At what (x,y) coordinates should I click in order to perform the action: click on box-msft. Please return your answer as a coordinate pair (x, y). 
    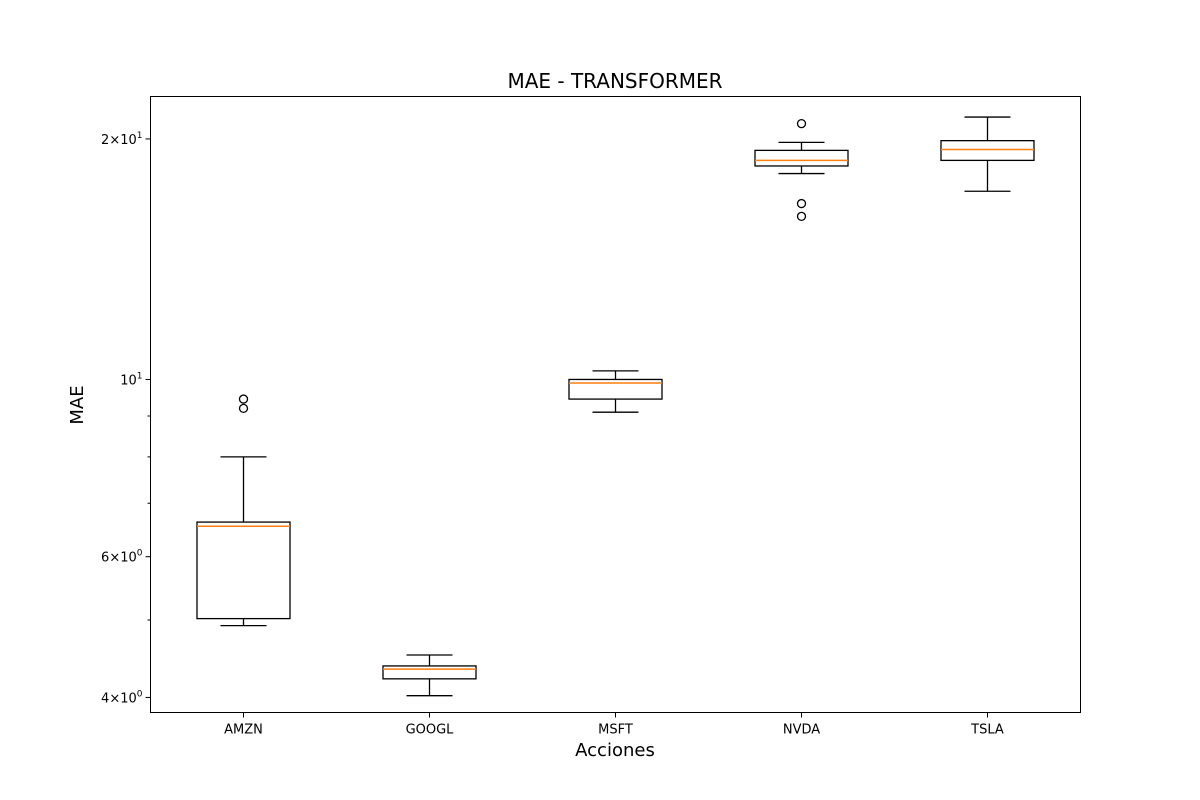
    Looking at the image, I should click on (615, 391).